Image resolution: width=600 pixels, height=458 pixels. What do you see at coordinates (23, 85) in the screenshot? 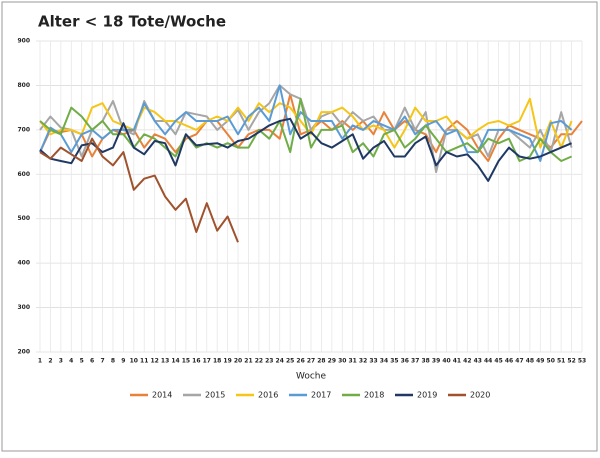
I see `y-tick-label: 800` at bounding box center [23, 85].